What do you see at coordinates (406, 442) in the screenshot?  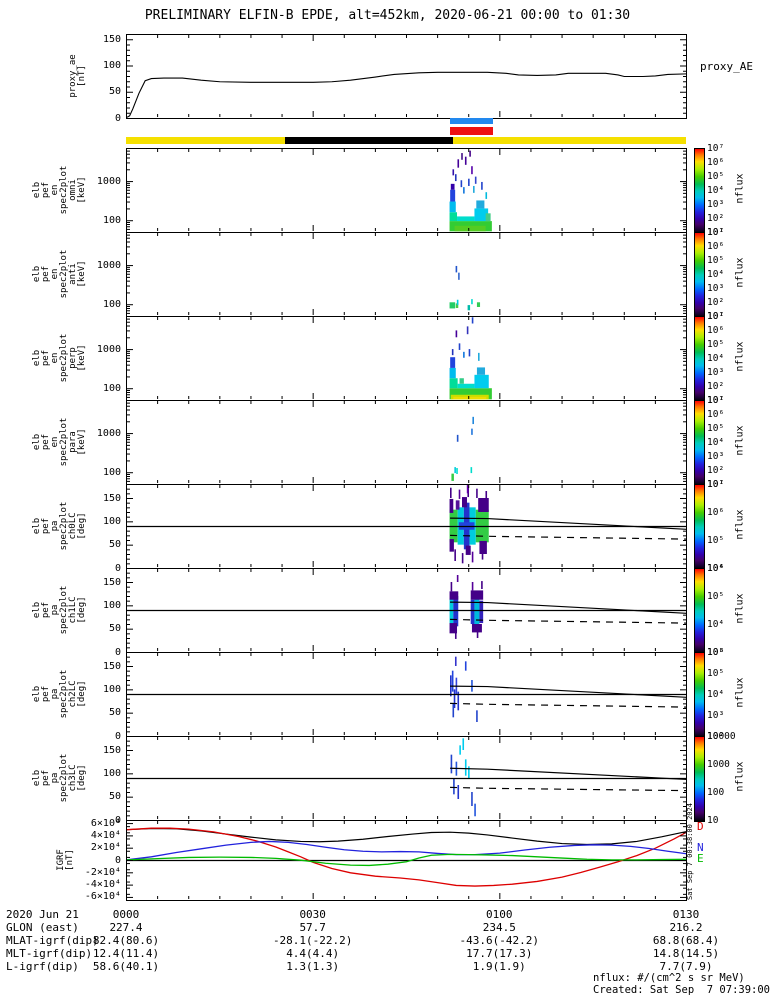 I see `panel-en_para-plot` at bounding box center [406, 442].